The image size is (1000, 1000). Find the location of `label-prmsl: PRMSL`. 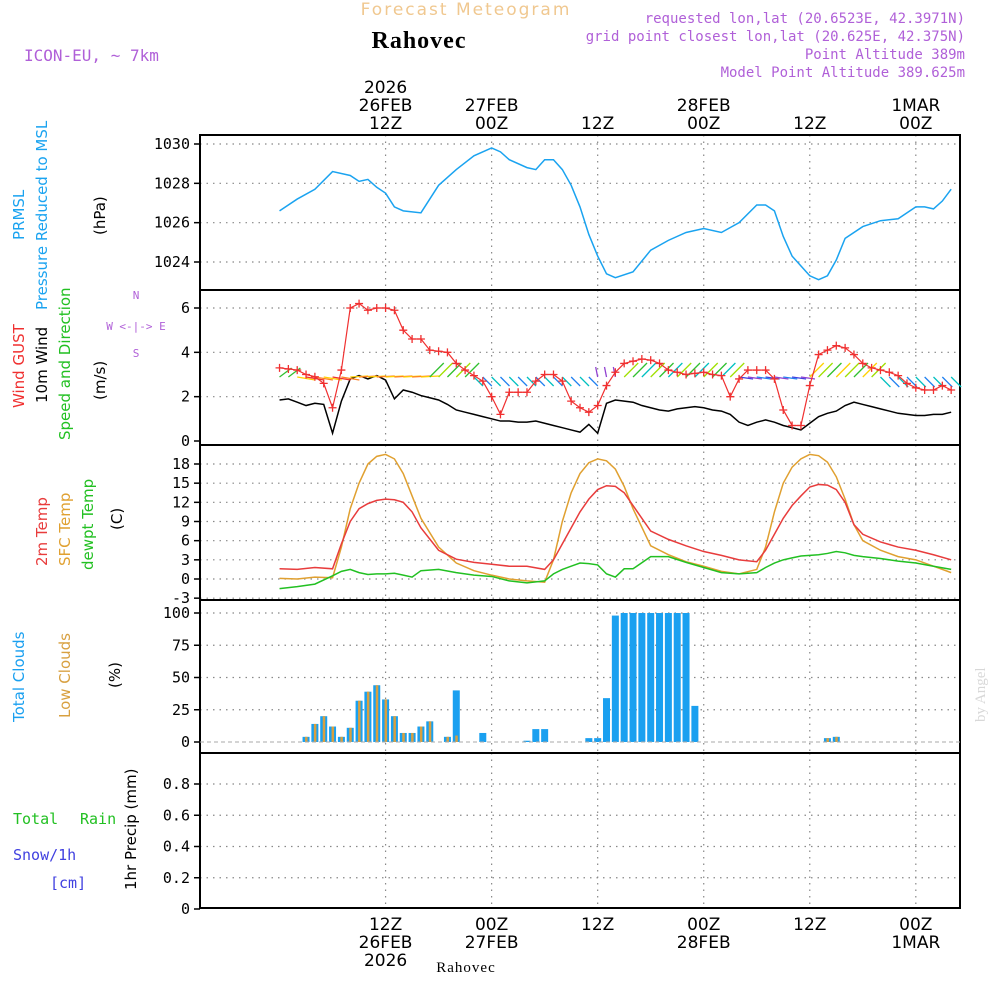

label-prmsl: PRMSL is located at coordinates (19, 214).